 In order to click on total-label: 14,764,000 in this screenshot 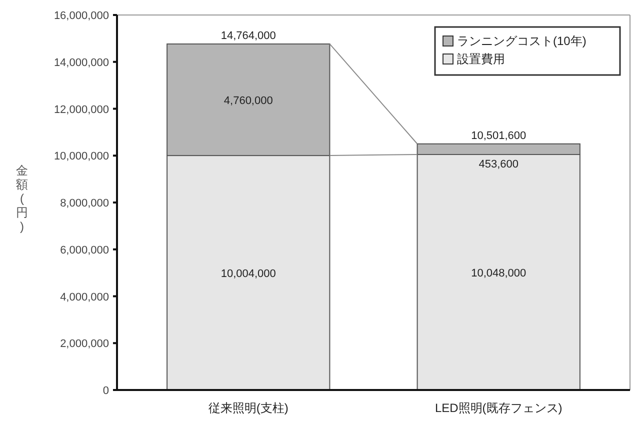, I will do `click(248, 36)`.